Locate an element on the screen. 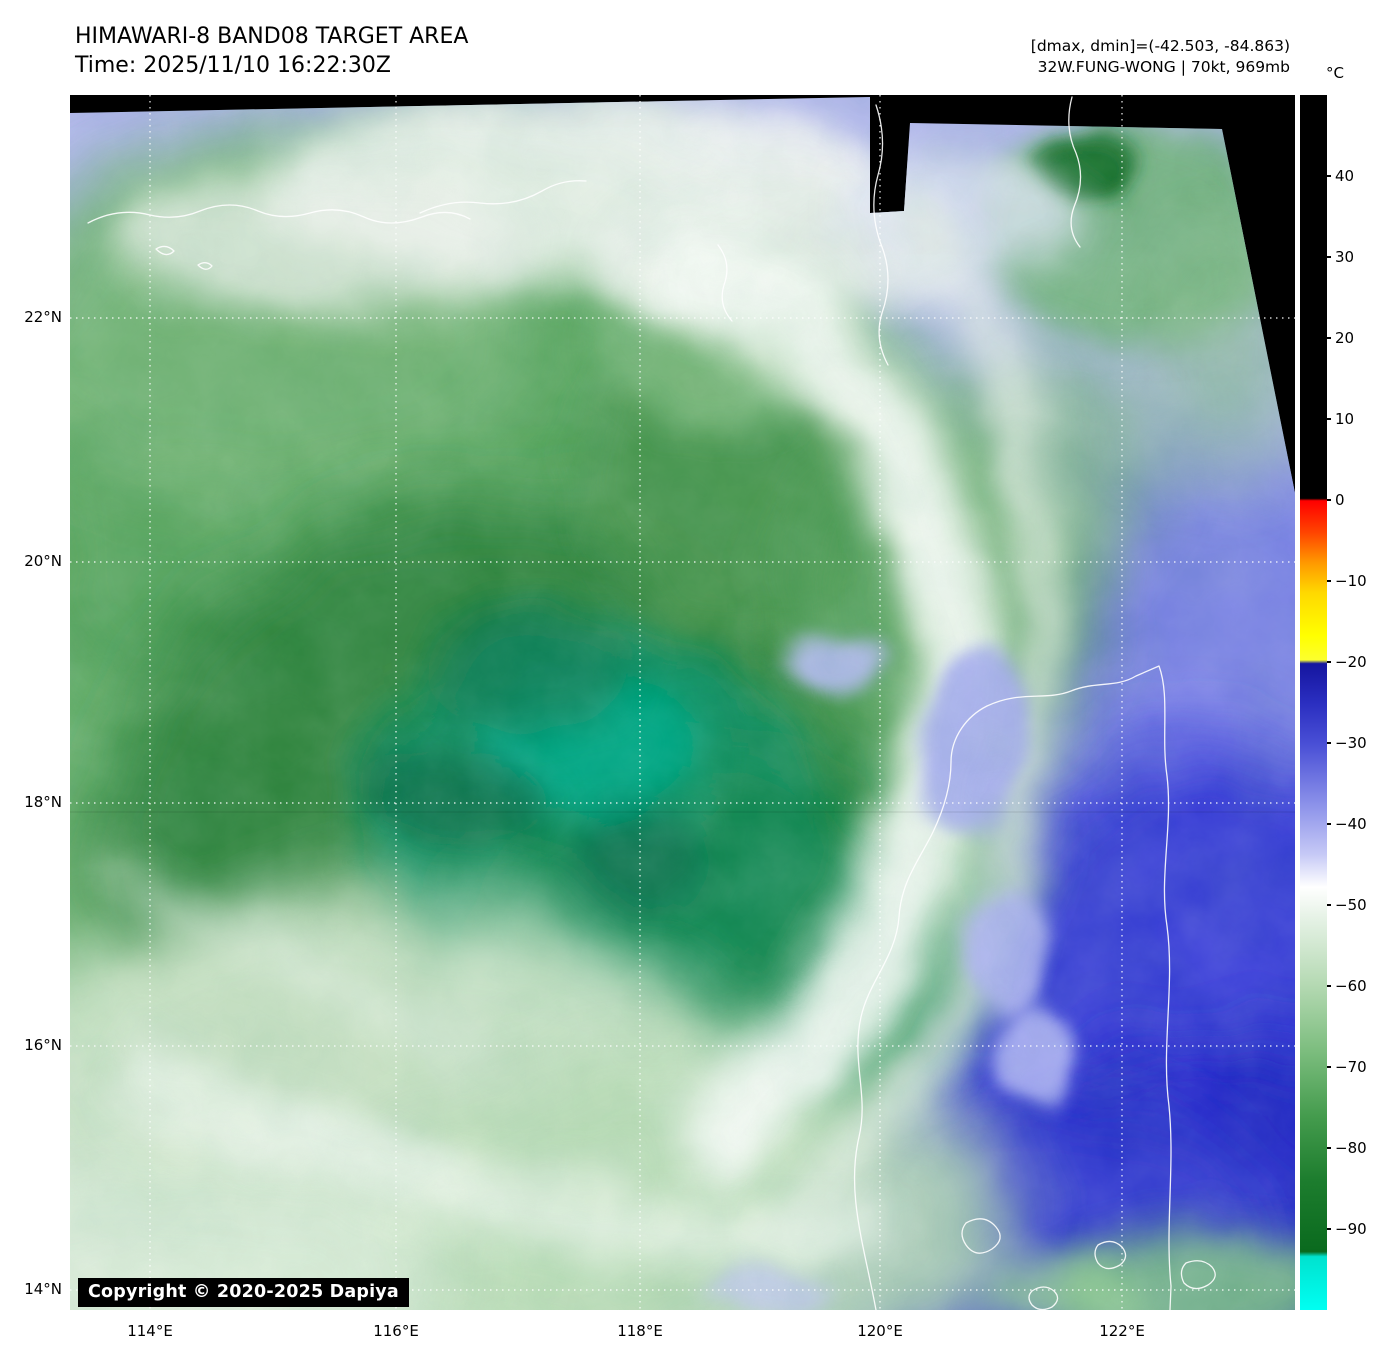 The width and height of the screenshot is (1390, 1359). figure-time: Time: 2025/11/10 16:22:30Z is located at coordinates (233, 65).